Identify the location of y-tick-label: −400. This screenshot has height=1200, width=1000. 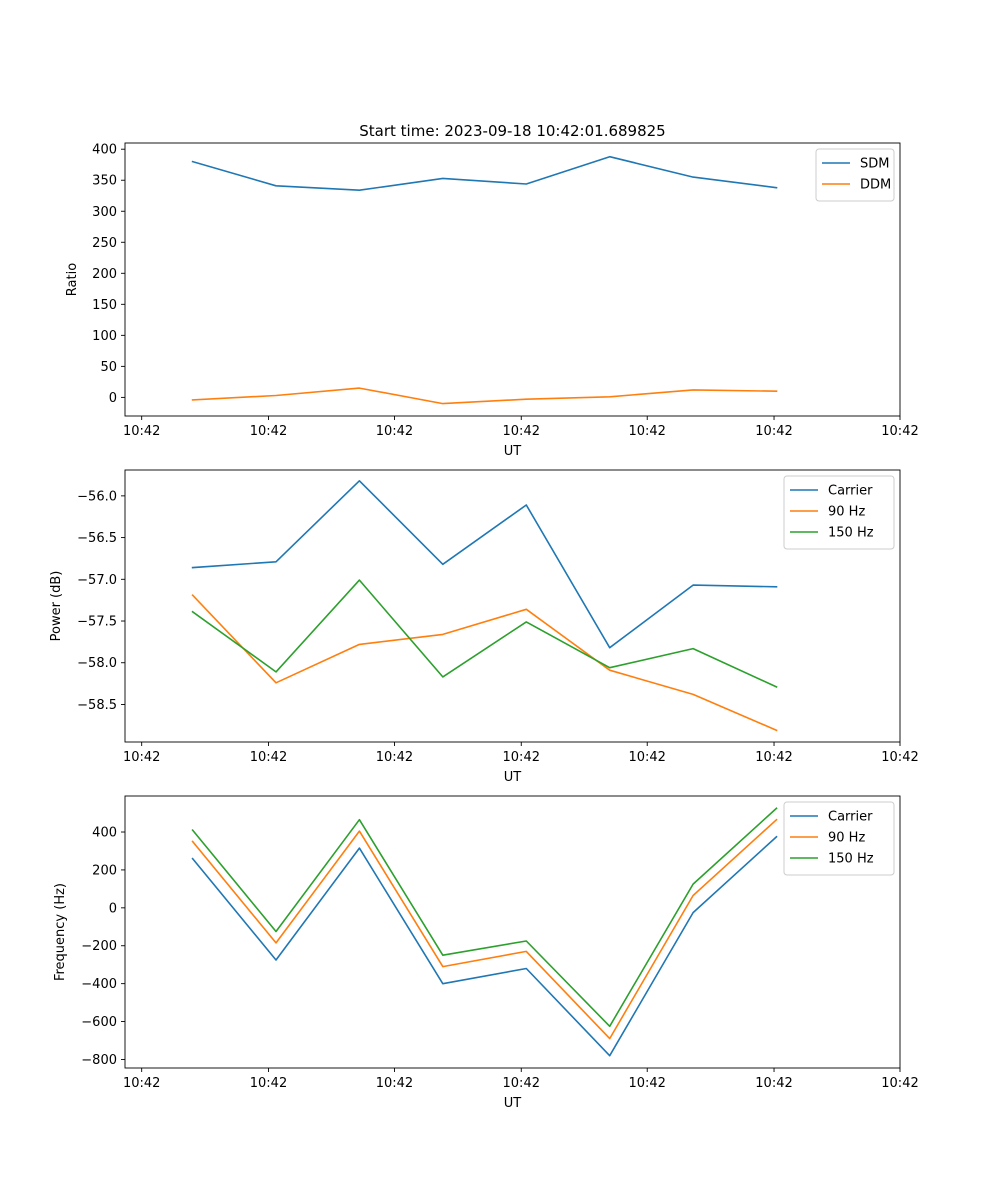
(99, 984).